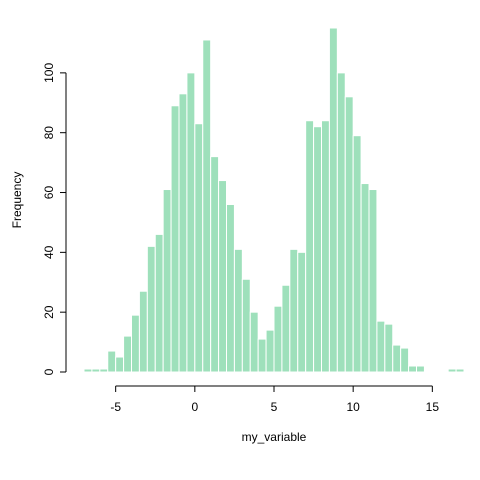  I want to click on x-tick-label: -5, so click(115, 407).